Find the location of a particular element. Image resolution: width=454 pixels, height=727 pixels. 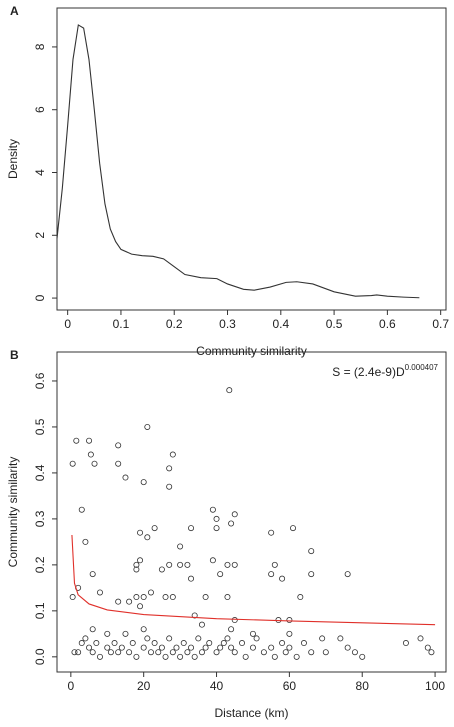

x-tick-label: 100 is located at coordinates (435, 686).